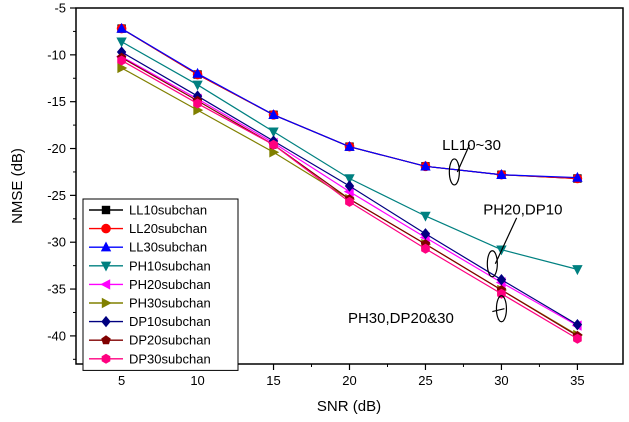  What do you see at coordinates (56, 335) in the screenshot?
I see `y-tick-label: -40` at bounding box center [56, 335].